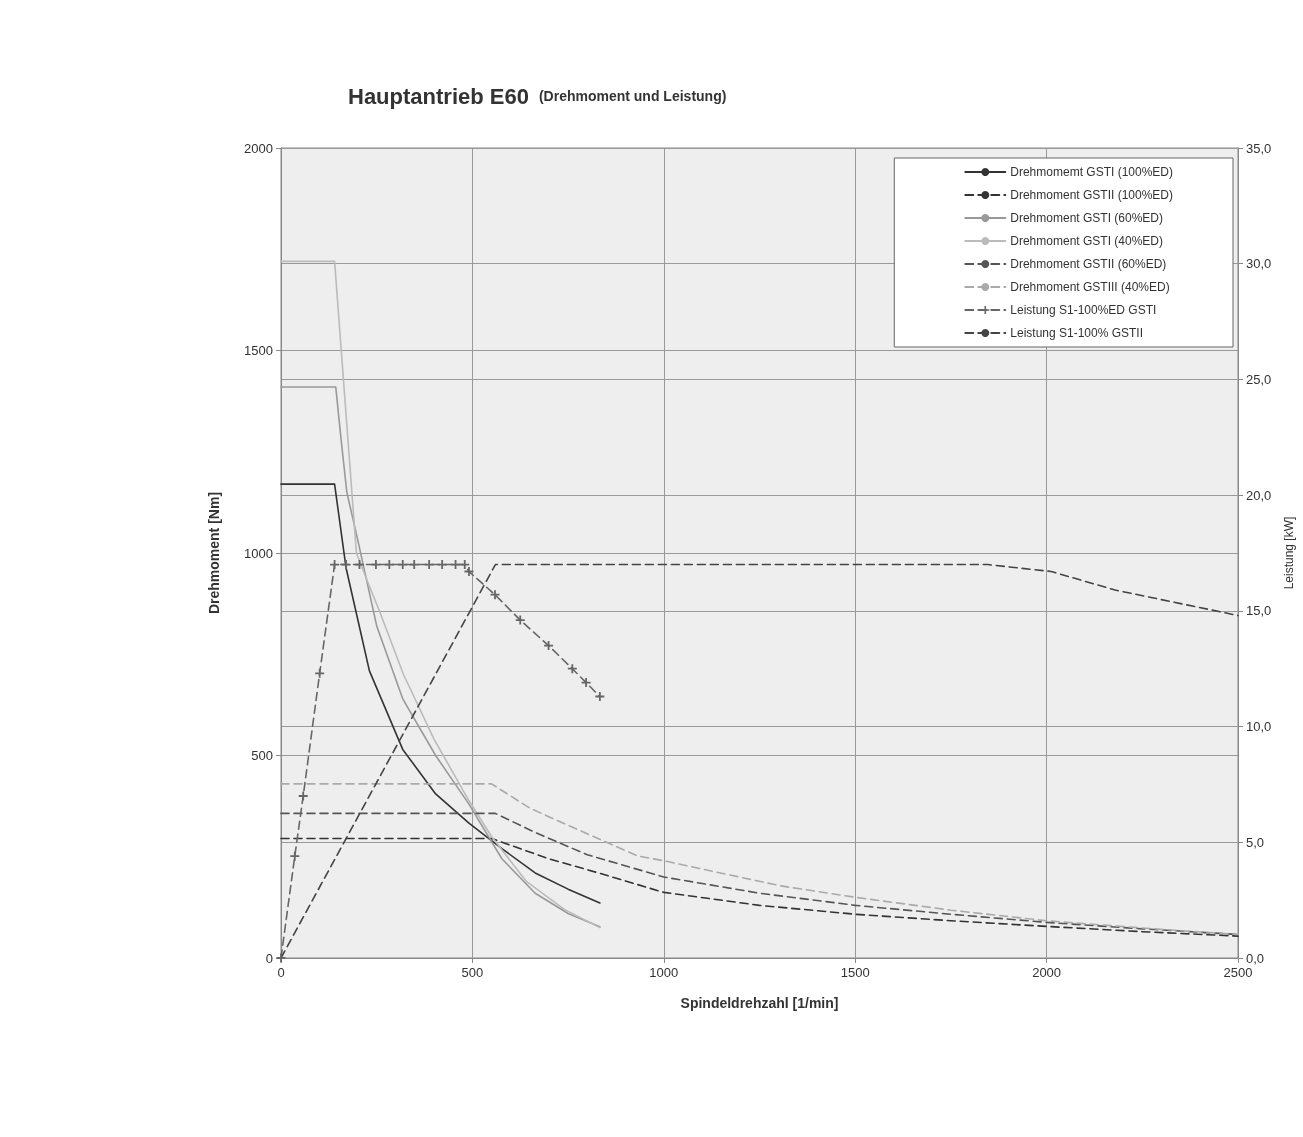 The height and width of the screenshot is (1137, 1303). Describe the element at coordinates (1091, 195) in the screenshot. I see `legend-label: Drehmoment GSTII (100%ED)` at that location.